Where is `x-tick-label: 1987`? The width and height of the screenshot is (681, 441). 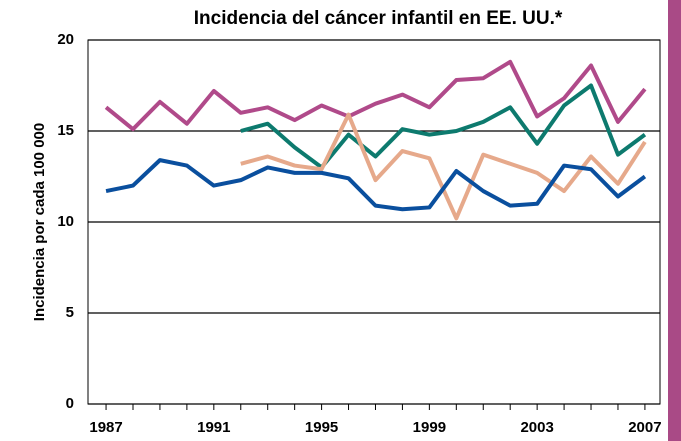 x-tick-label: 1987 is located at coordinates (105, 427).